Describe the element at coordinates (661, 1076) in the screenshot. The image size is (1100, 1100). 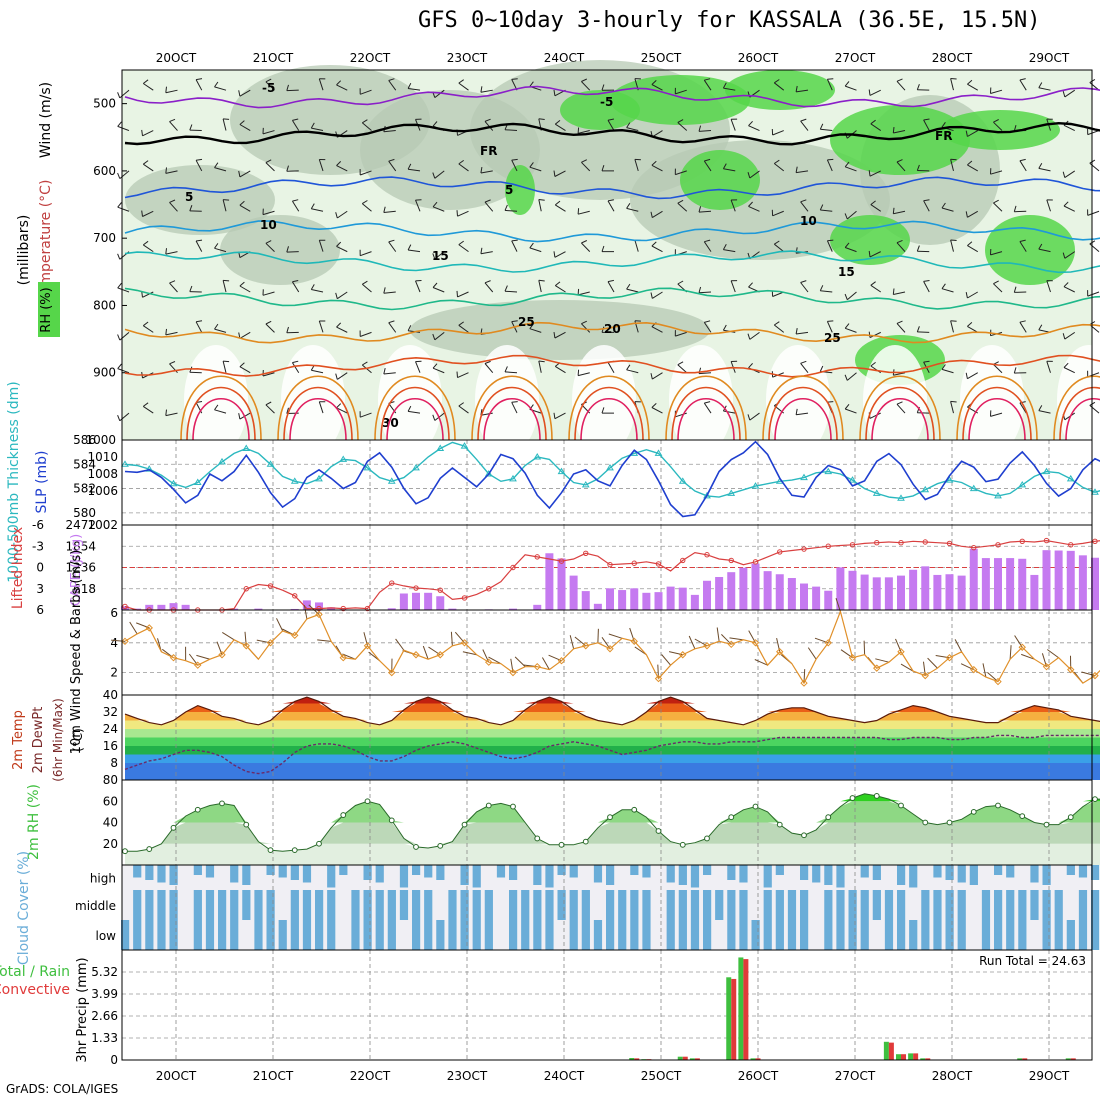
I see `x-tick-label-bottom: 25OCT` at that location.